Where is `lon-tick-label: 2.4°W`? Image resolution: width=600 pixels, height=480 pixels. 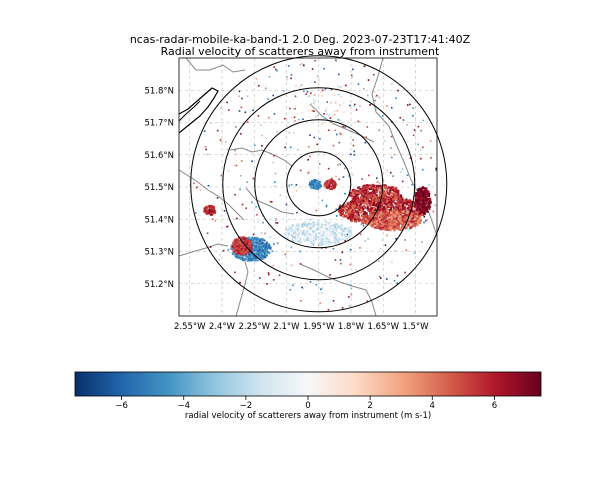
lon-tick-label: 2.4°W is located at coordinates (222, 327).